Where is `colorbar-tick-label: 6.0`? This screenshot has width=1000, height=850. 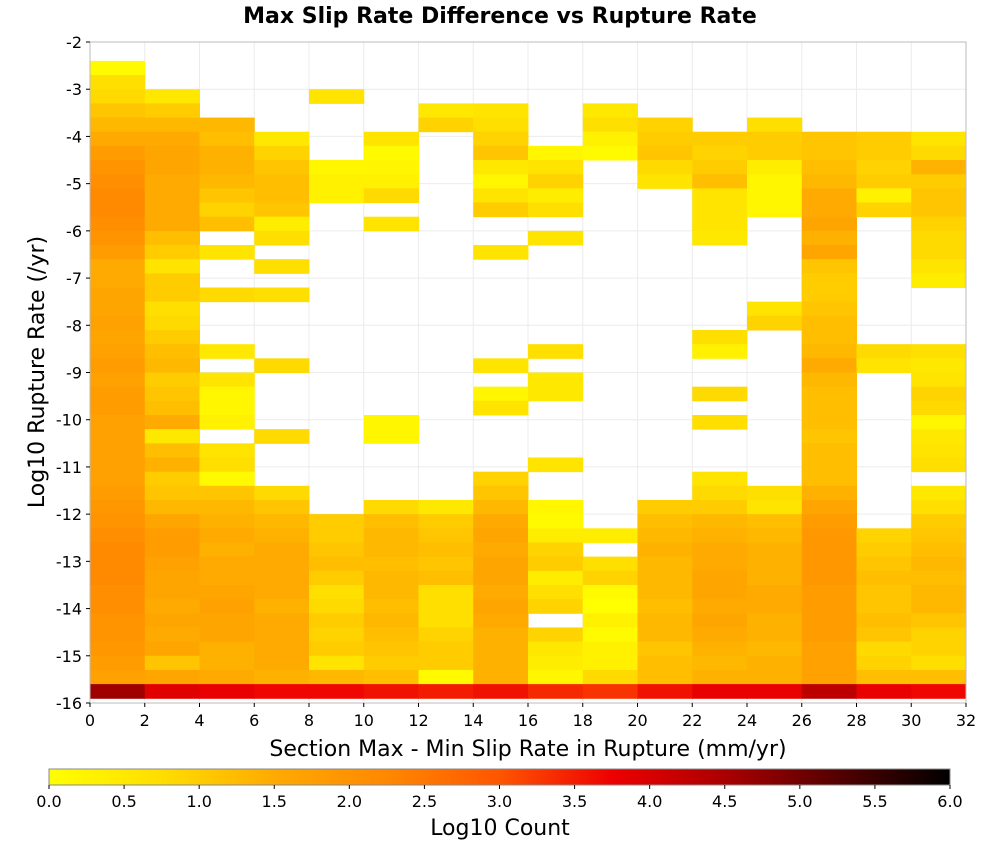 colorbar-tick-label: 6.0 is located at coordinates (949, 801).